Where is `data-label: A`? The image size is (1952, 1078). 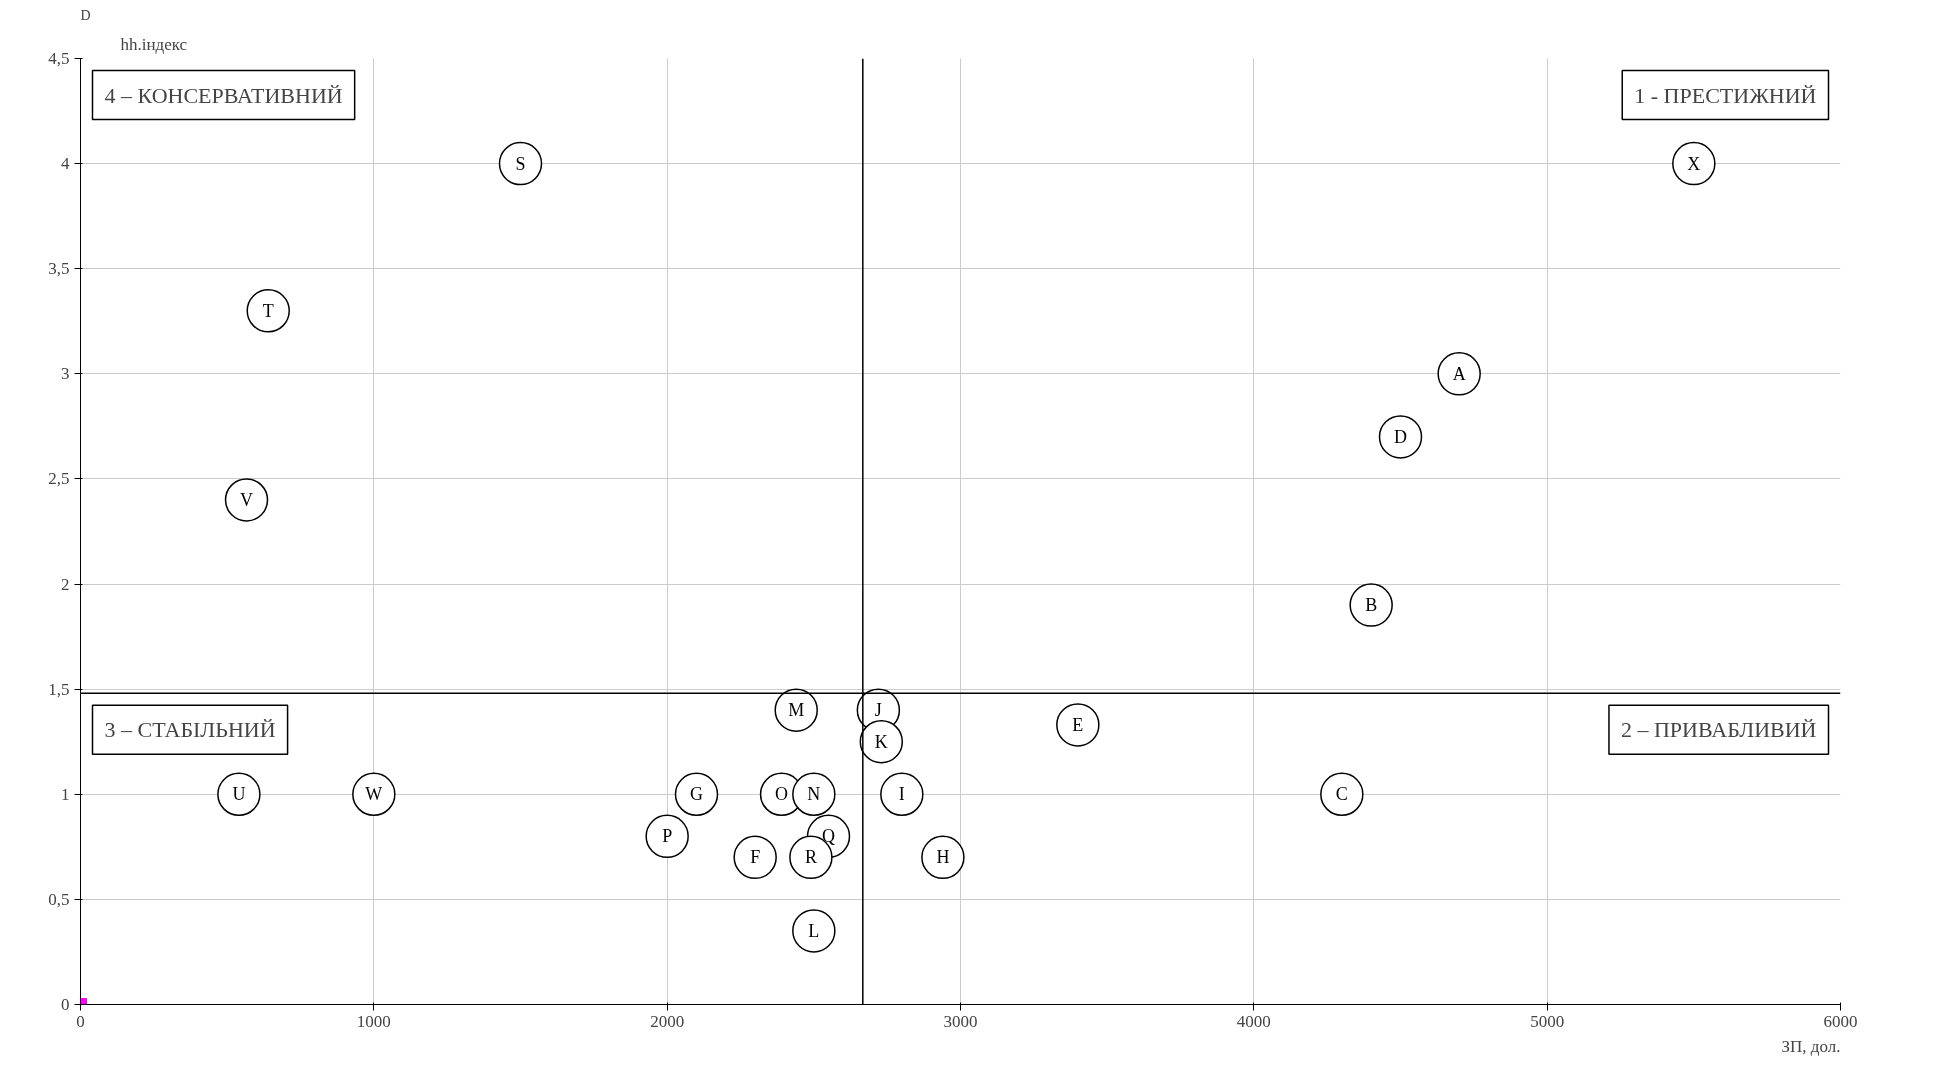
data-label: A is located at coordinates (1459, 373).